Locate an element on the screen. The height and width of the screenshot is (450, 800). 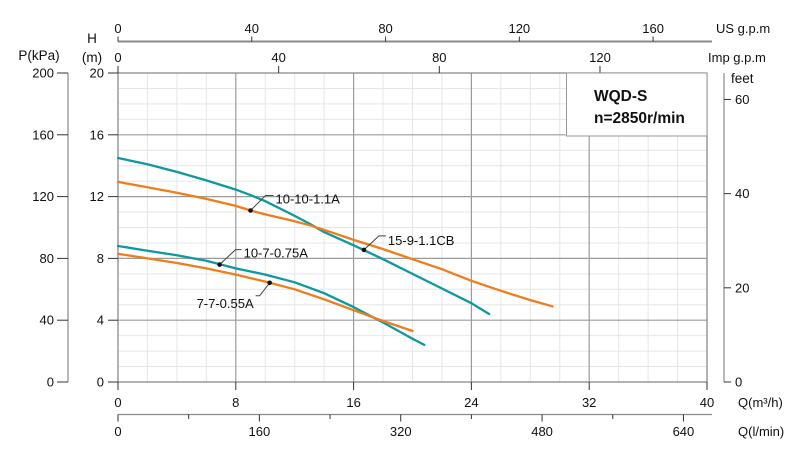
h-tick-label: 12 is located at coordinates (97, 196).